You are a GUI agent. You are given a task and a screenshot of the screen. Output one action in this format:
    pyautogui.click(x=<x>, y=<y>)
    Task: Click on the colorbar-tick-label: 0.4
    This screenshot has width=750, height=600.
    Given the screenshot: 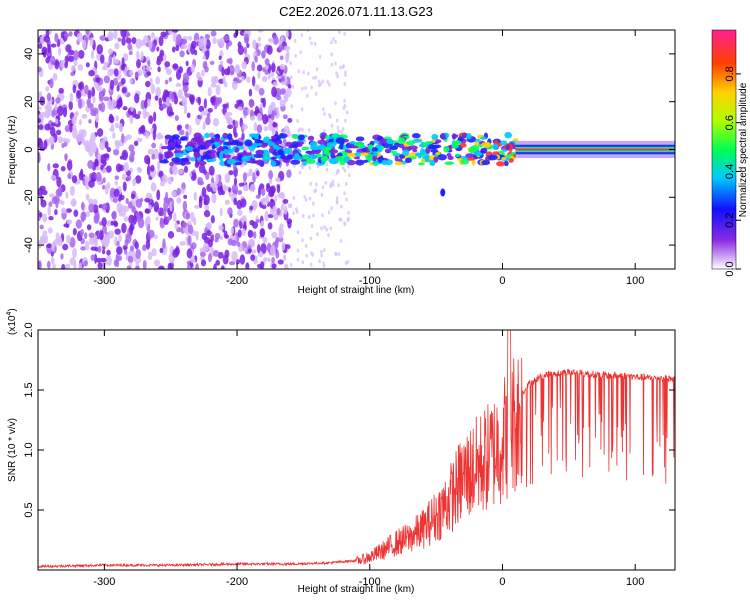 What is the action you would take?
    pyautogui.click(x=730, y=171)
    